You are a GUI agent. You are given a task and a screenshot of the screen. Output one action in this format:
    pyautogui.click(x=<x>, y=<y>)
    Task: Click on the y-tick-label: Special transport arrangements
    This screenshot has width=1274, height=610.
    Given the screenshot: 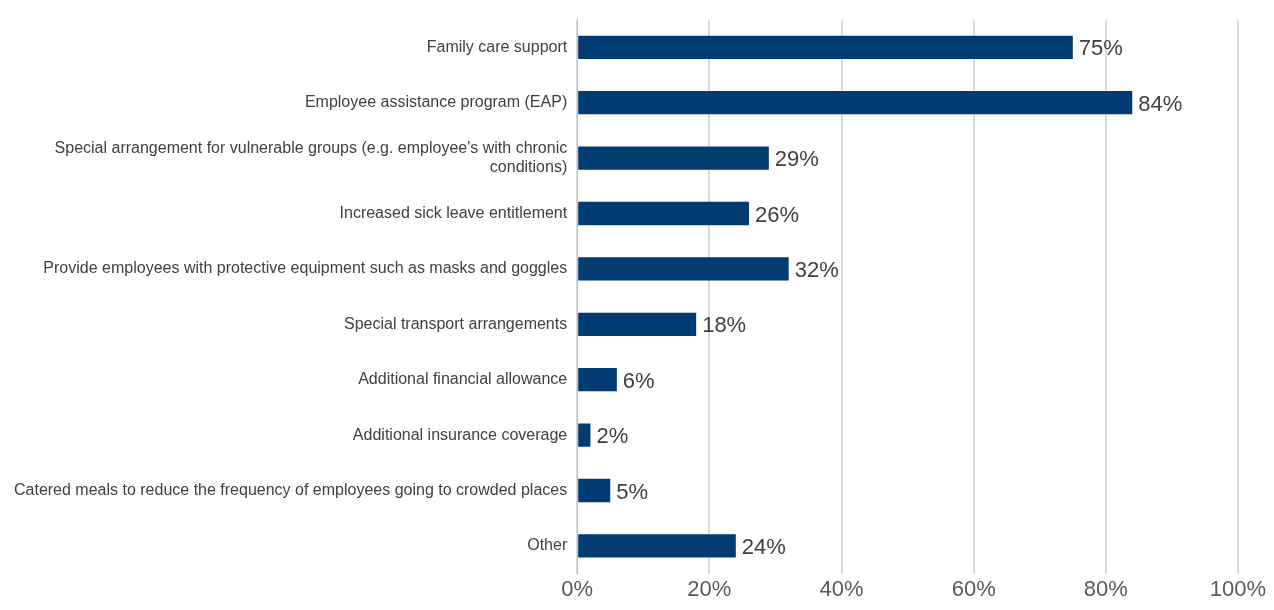 What is the action you would take?
    pyautogui.click(x=455, y=323)
    